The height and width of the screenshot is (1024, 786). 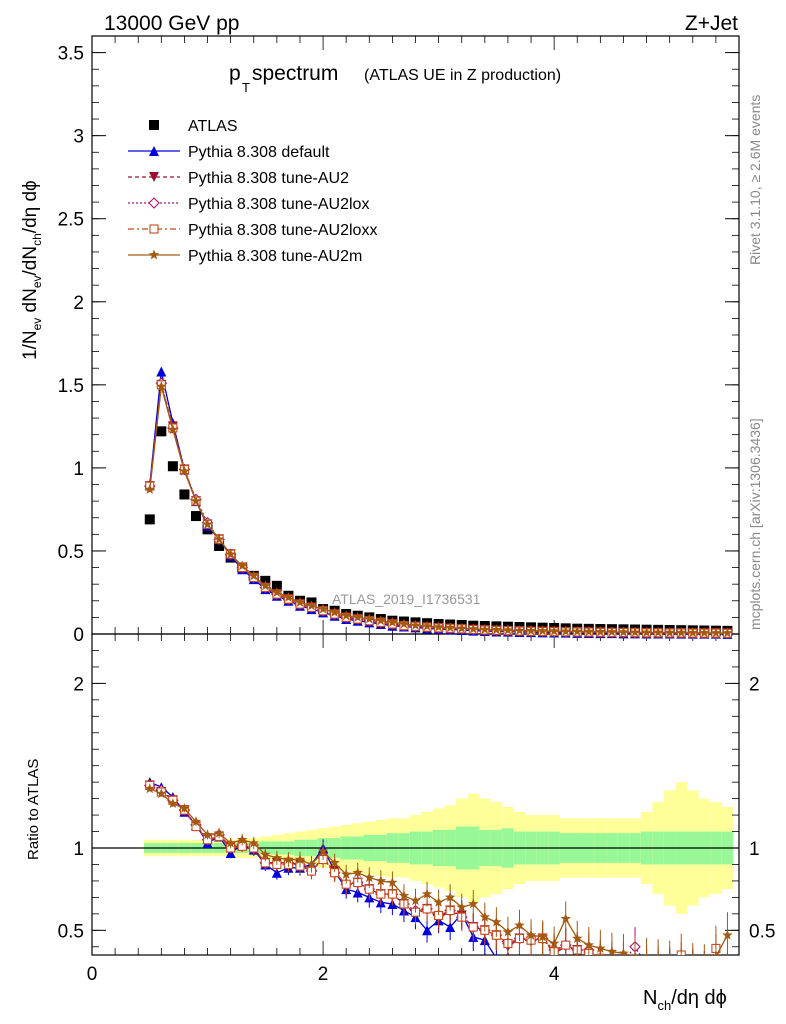 I want to click on ratio-ytick-label-right: 0.5, so click(x=762, y=931).